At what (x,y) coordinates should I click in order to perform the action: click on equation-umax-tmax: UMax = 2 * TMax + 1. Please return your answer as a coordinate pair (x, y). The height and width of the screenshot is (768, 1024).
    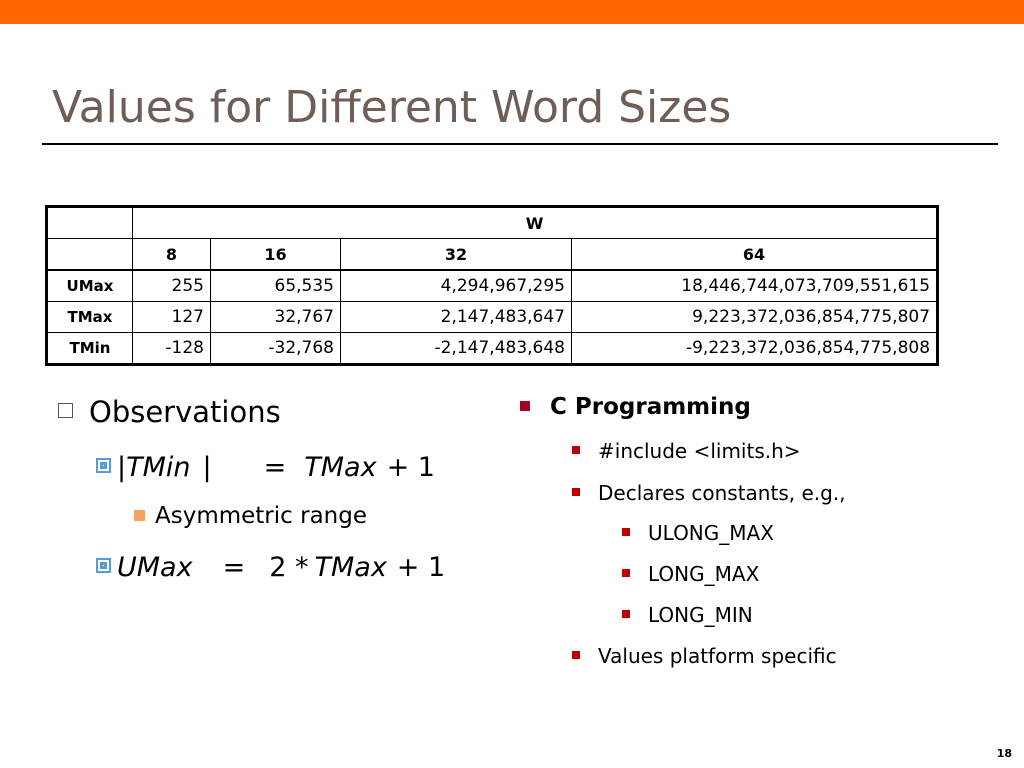
    Looking at the image, I should click on (270, 568).